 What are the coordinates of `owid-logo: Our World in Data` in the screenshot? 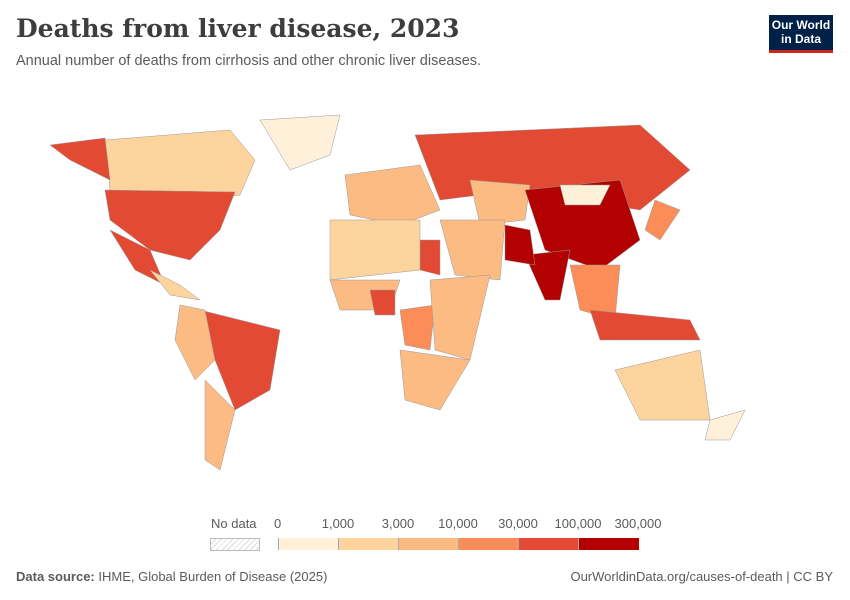 It's located at (801, 34).